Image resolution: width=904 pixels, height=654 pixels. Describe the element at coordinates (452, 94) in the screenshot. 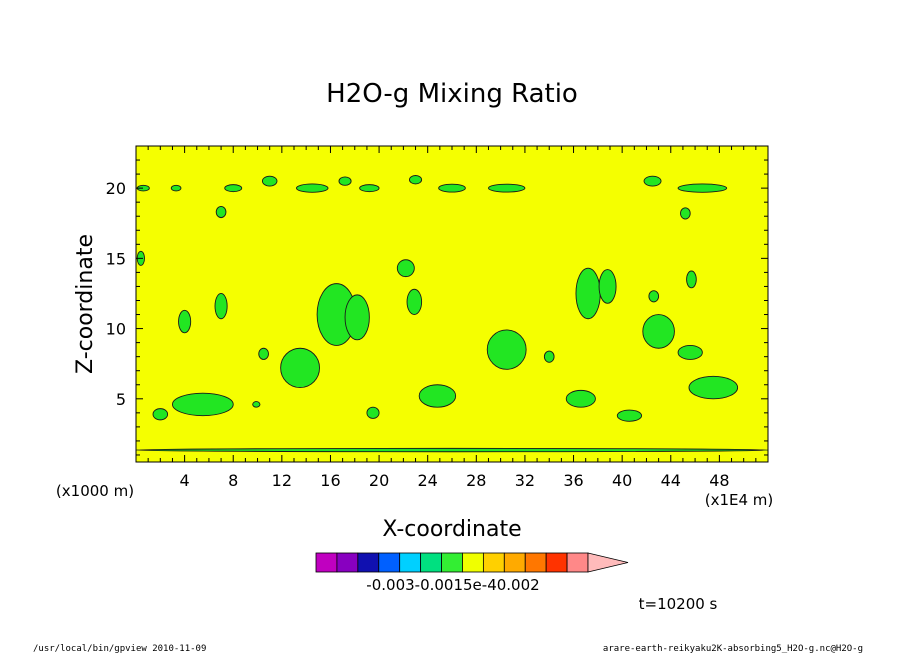

I see `chart-title: H2O-g Mixing Ratio` at that location.